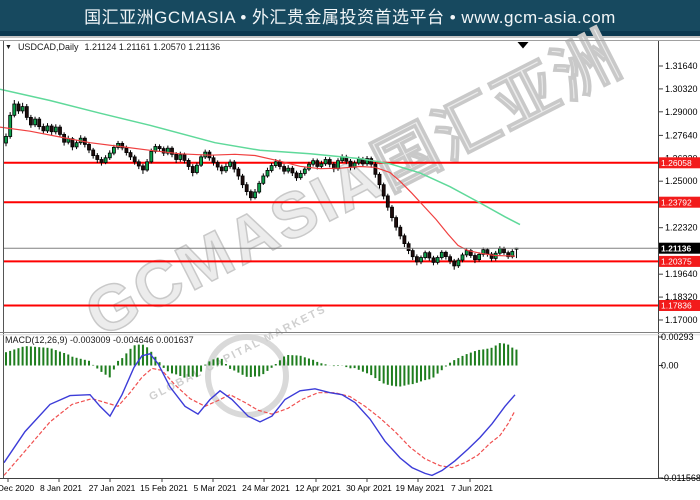  Describe the element at coordinates (681, 135) in the screenshot. I see `svg-text: 1.27640` at that location.